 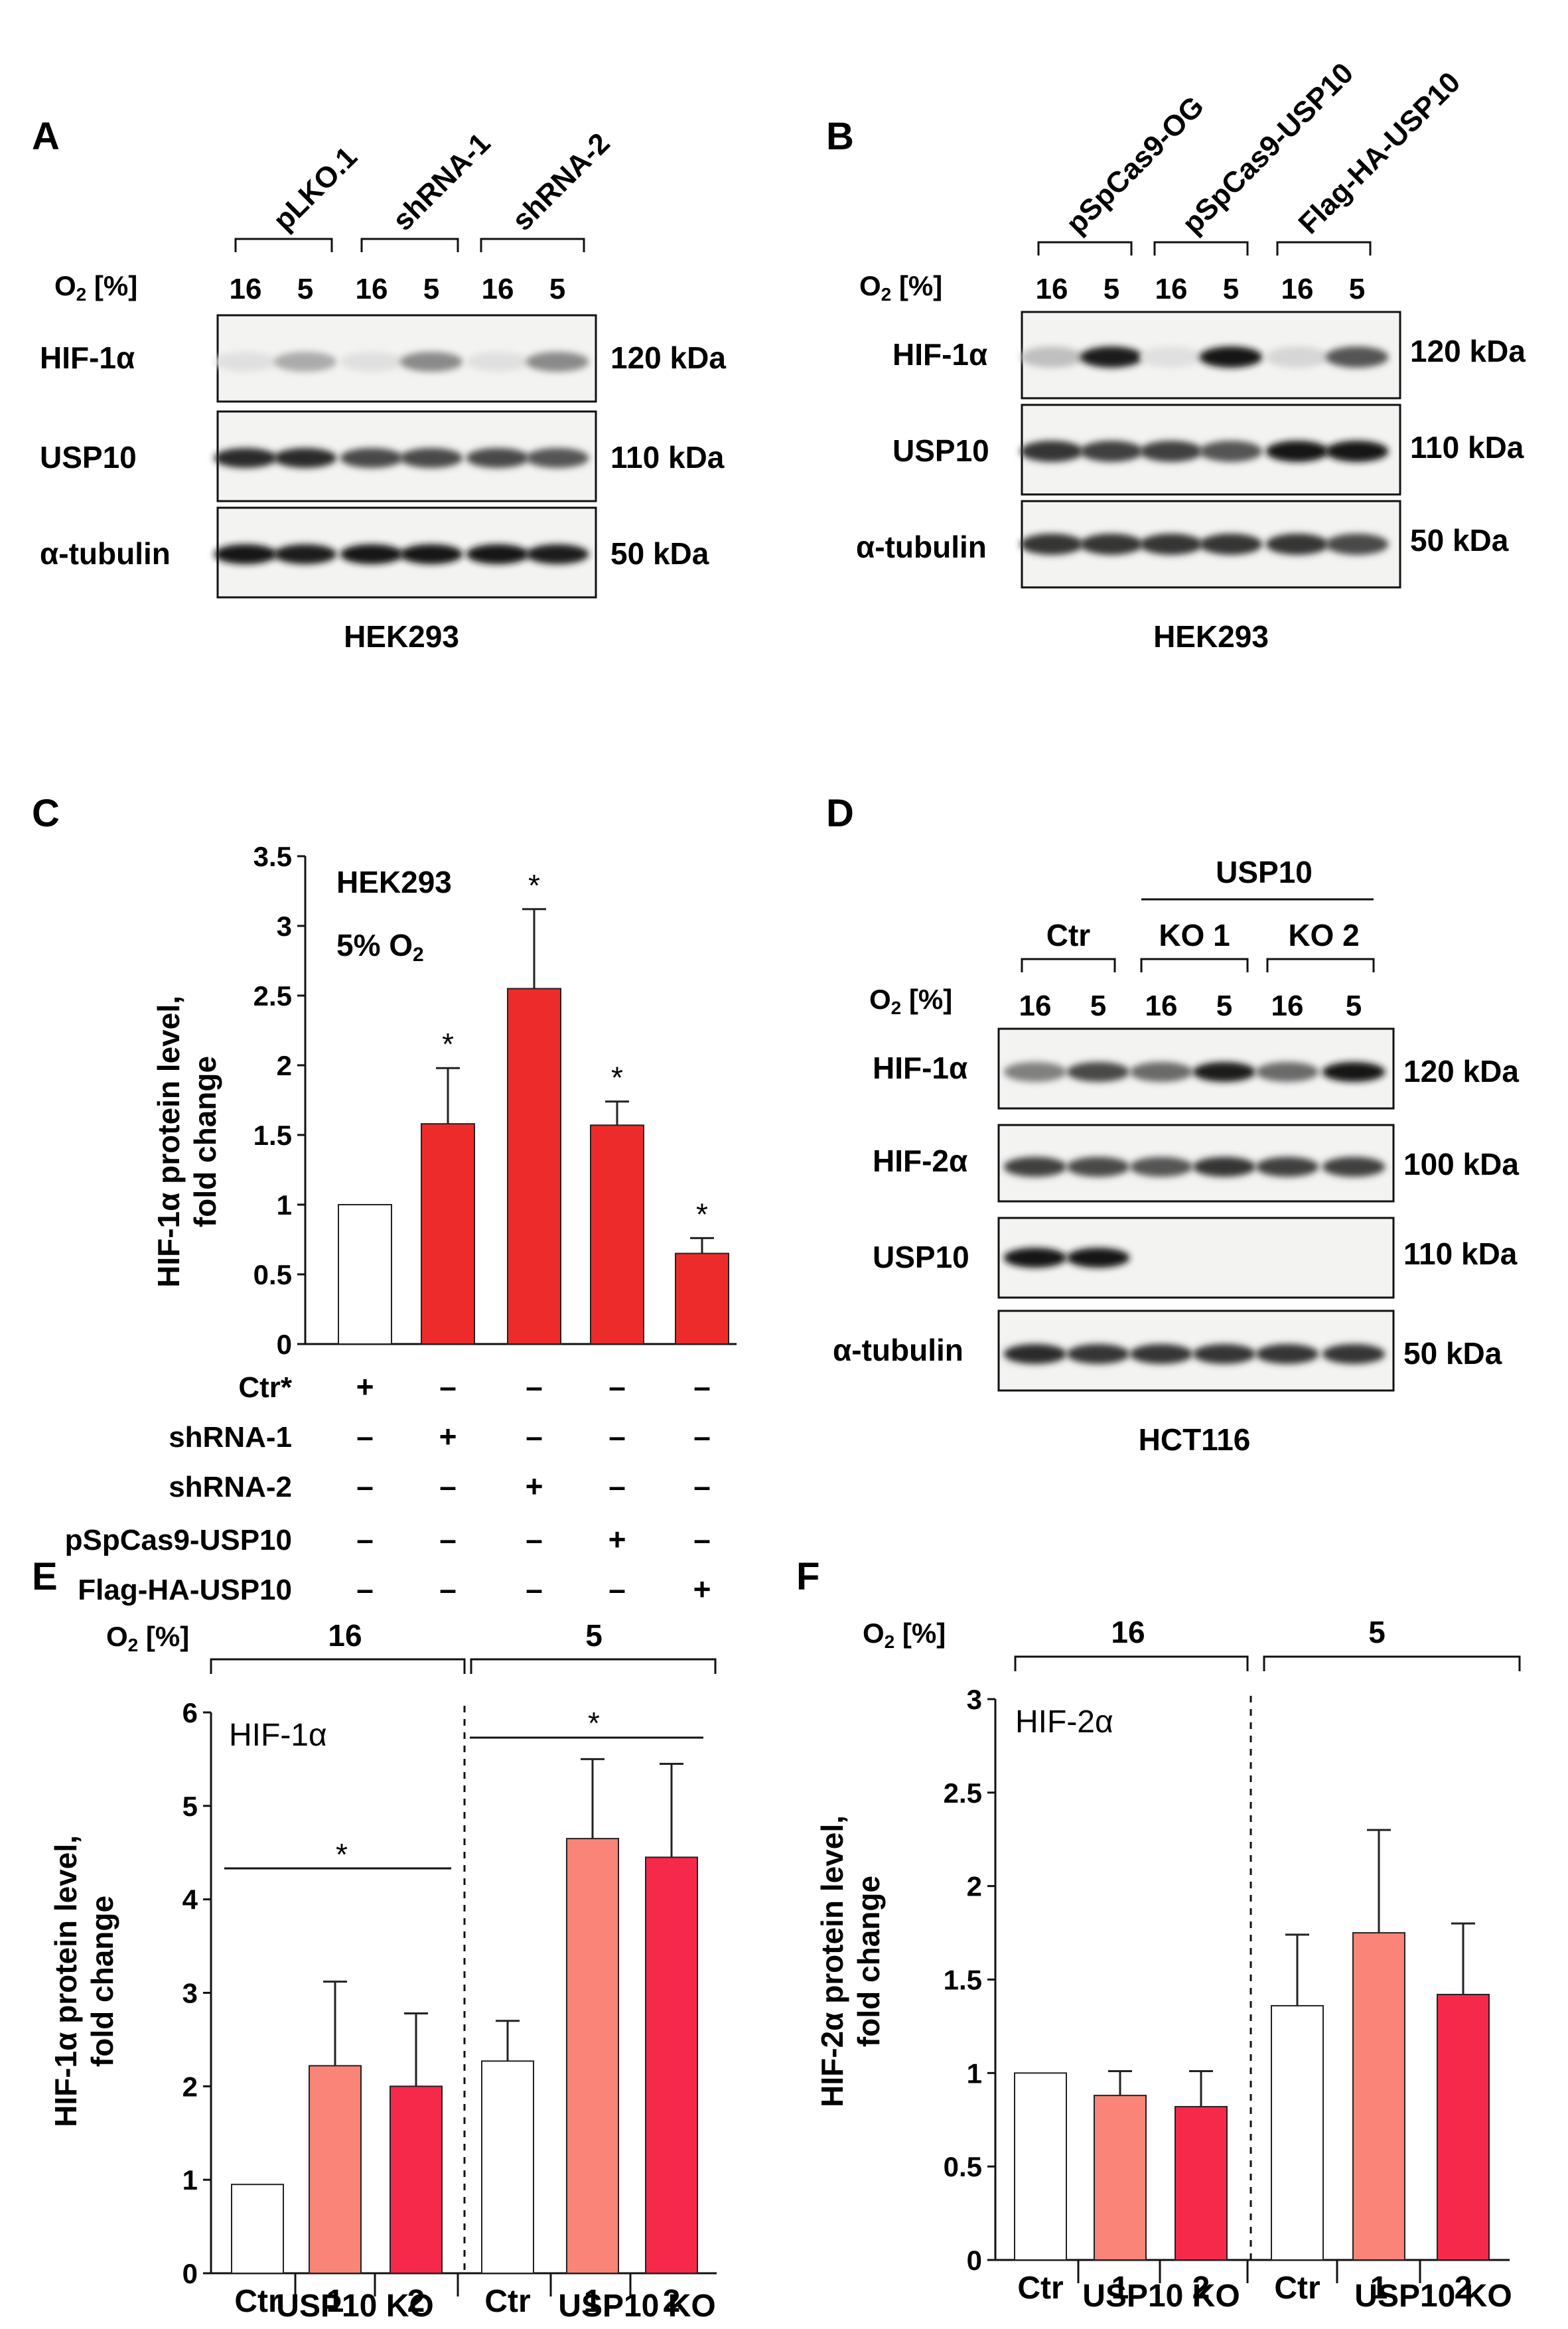 I want to click on chart-e-o2-label: O2 [%], so click(x=147, y=1638).